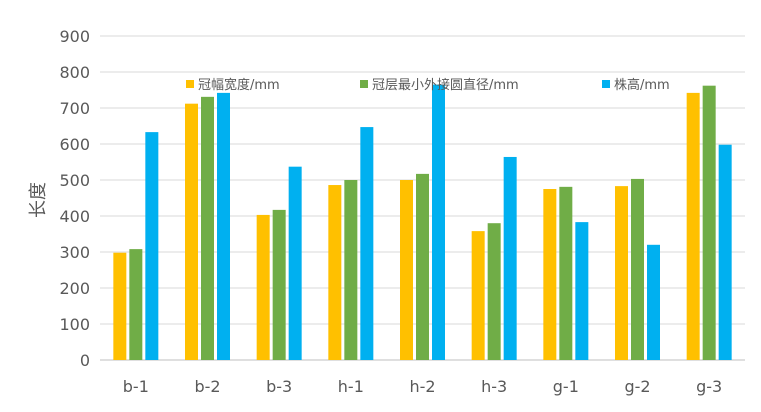 The width and height of the screenshot is (761, 412). Describe the element at coordinates (74, 108) in the screenshot. I see `y-tick-label: 700` at that location.